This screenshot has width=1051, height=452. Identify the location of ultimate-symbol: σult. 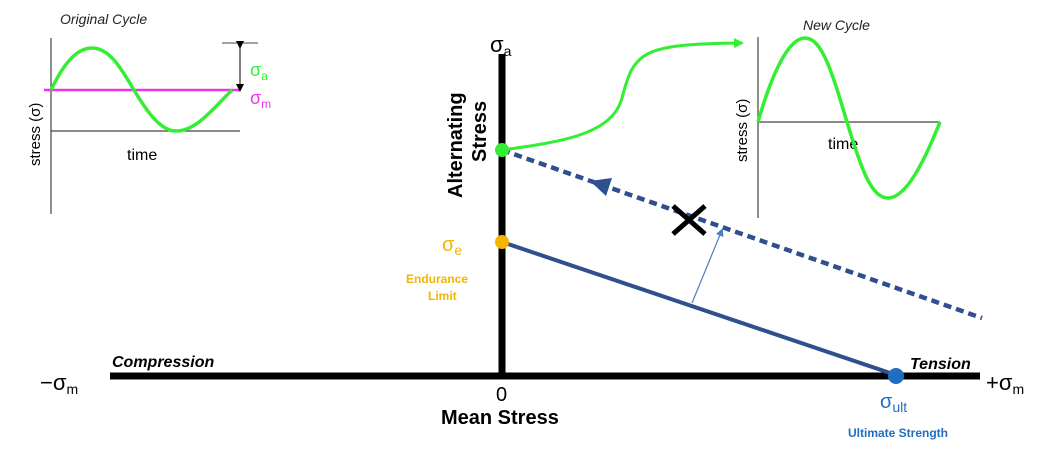
(893, 403).